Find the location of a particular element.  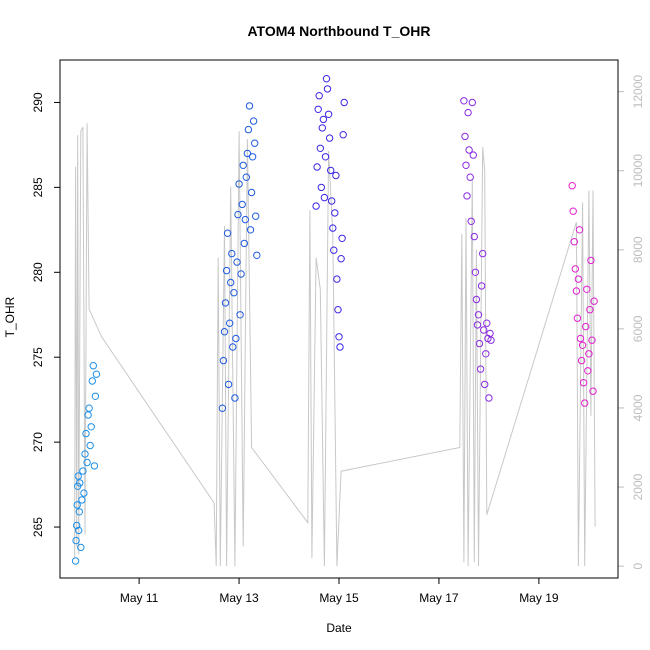

x-tick-label: May 19 is located at coordinates (539, 598).